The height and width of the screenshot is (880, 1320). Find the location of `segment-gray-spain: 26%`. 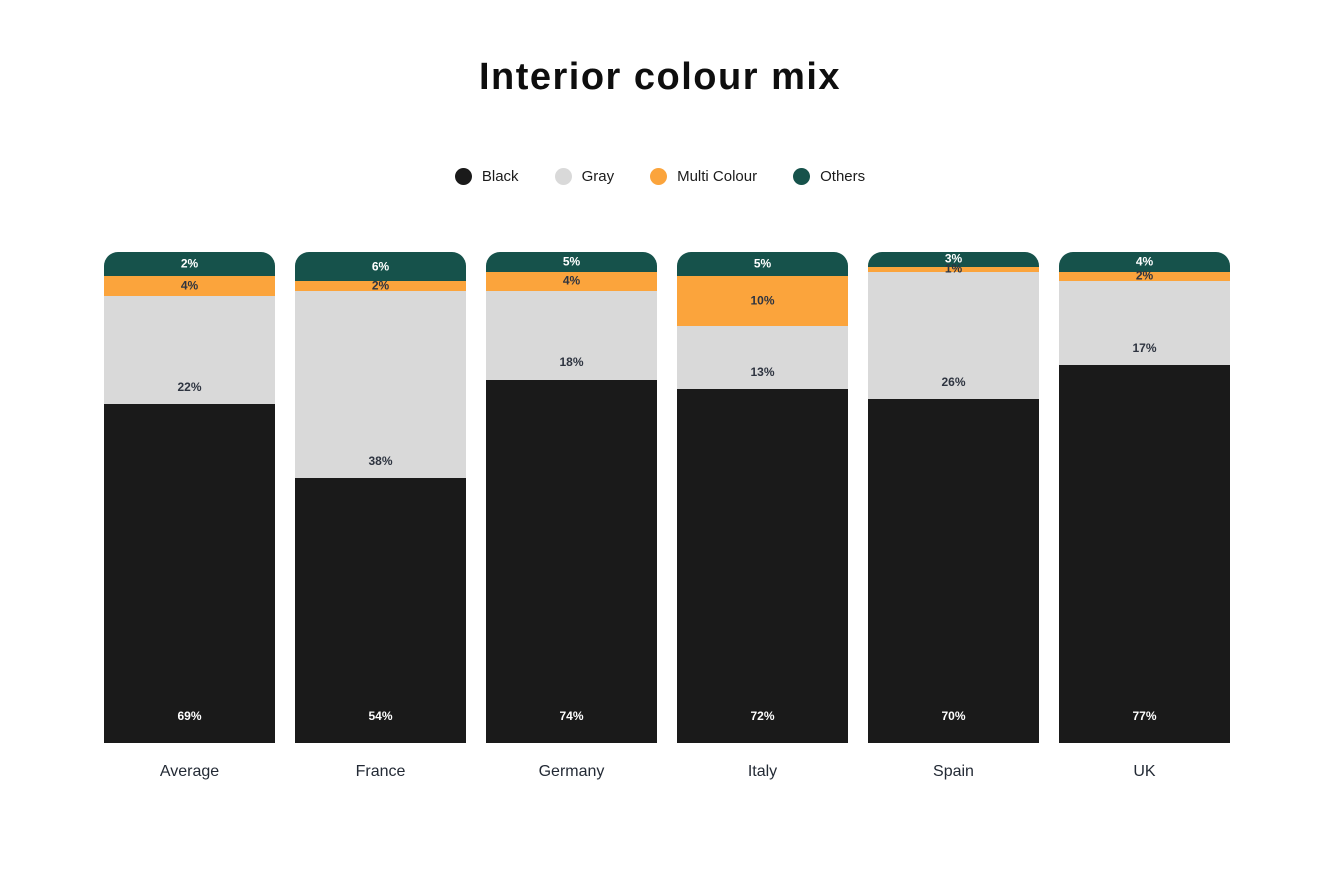

segment-gray-spain: 26% is located at coordinates (953, 335).